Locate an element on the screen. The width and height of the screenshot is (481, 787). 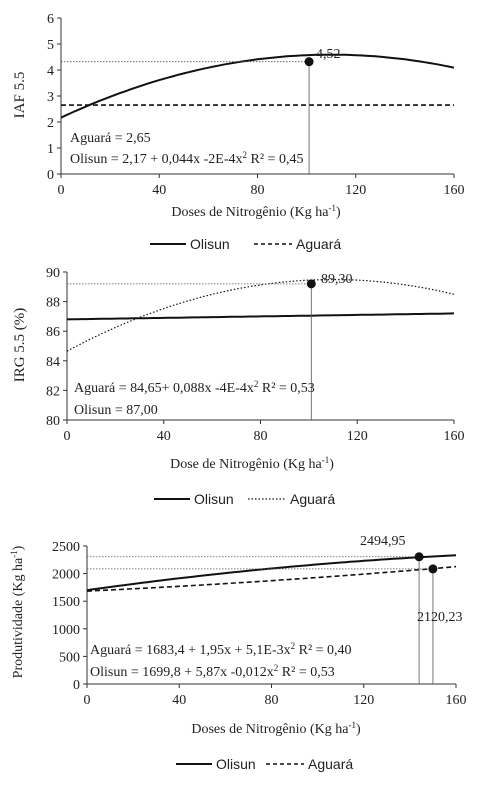
y-tick-label: 2500 is located at coordinates (66, 547).